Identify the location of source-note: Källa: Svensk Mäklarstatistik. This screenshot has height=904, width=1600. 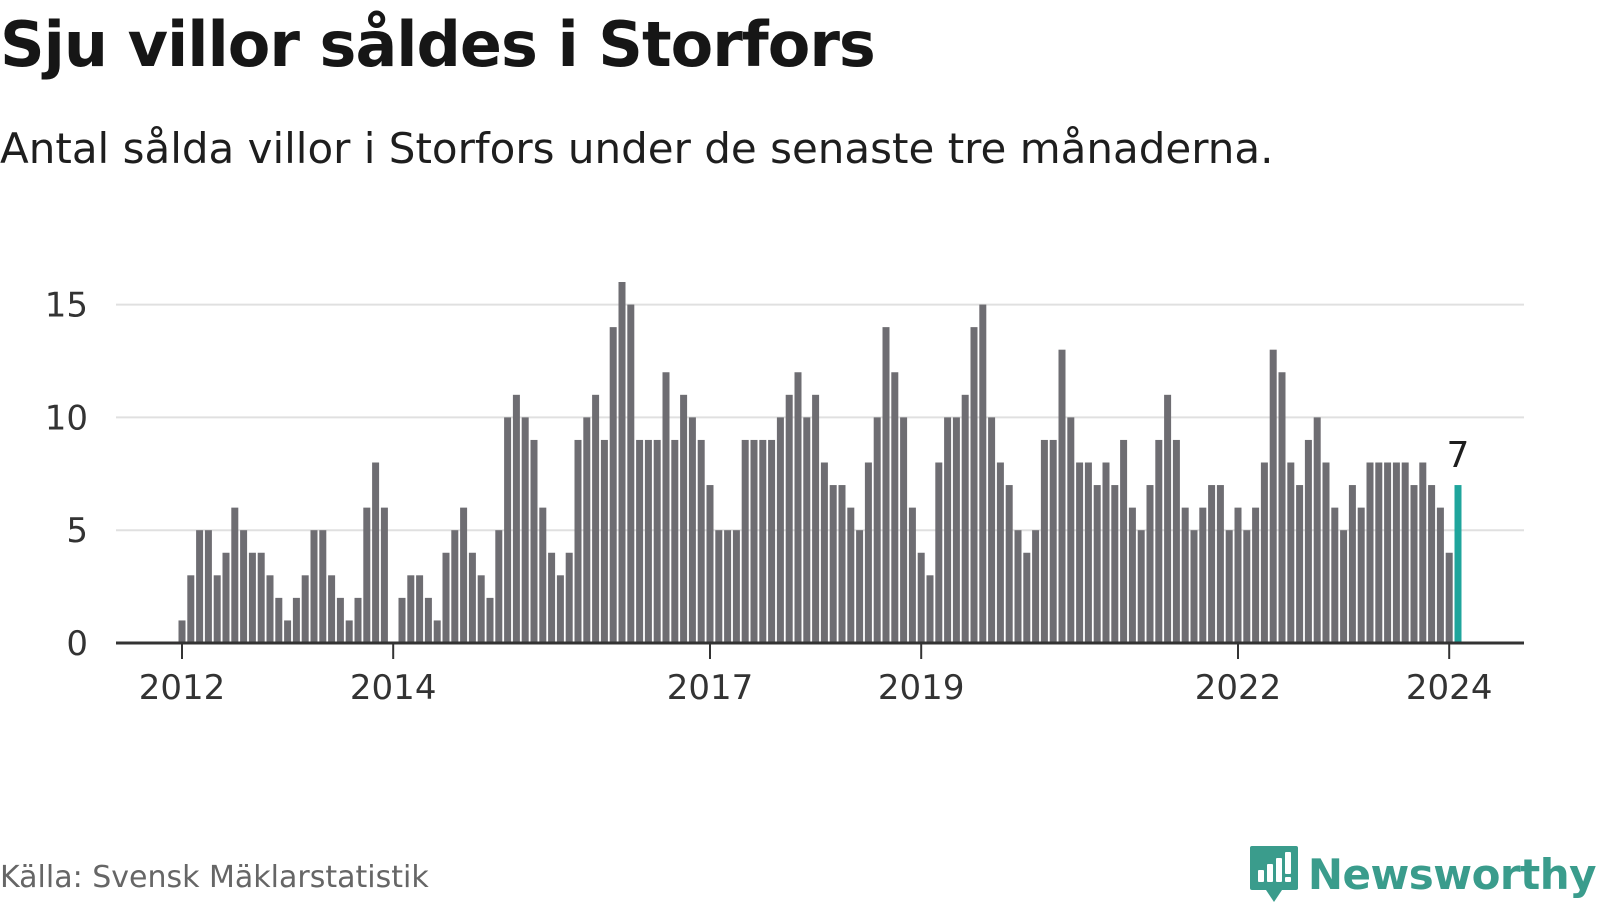
(214, 877).